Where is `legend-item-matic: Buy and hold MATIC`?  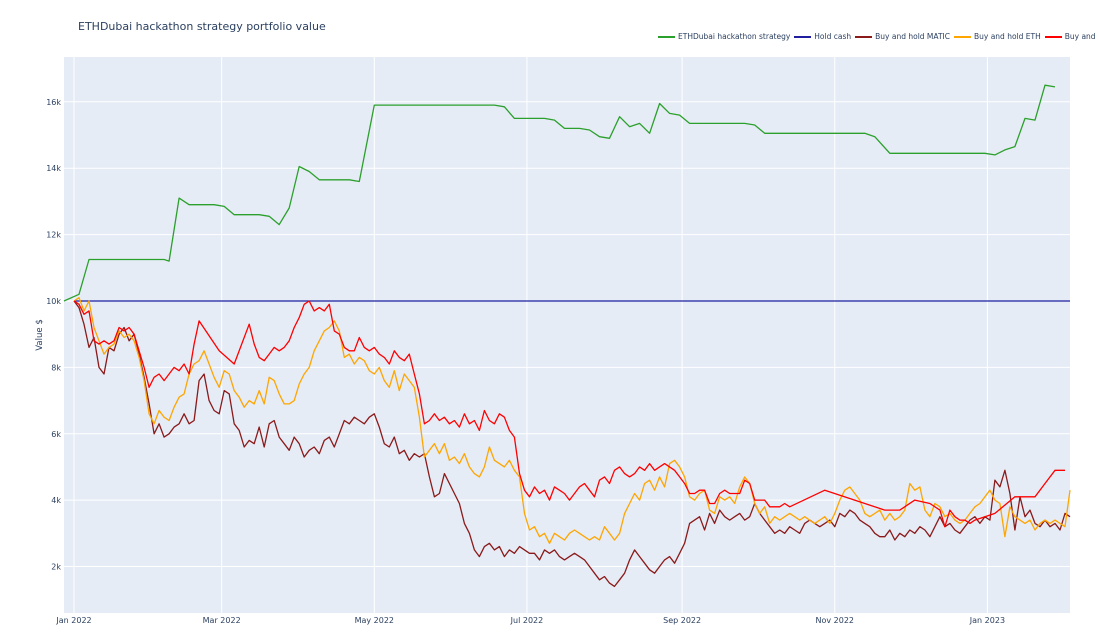
legend-item-matic: Buy and hold MATIC is located at coordinates (904, 36).